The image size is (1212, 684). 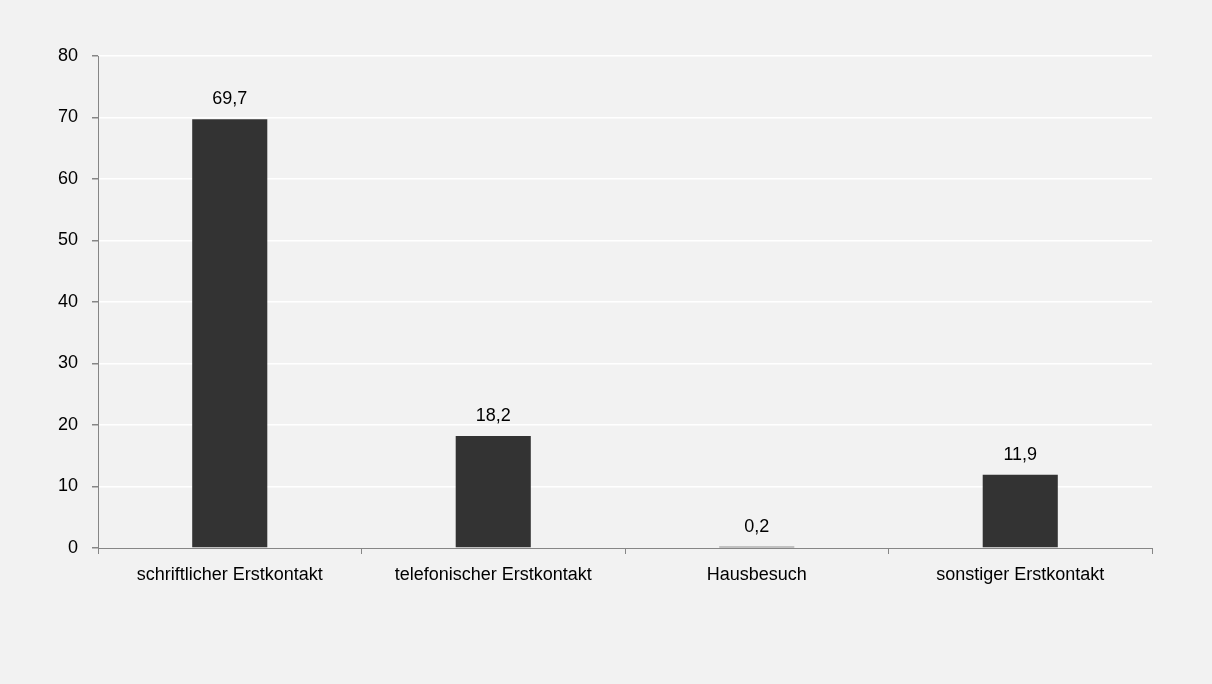 I want to click on data-label: 69,7, so click(x=230, y=98).